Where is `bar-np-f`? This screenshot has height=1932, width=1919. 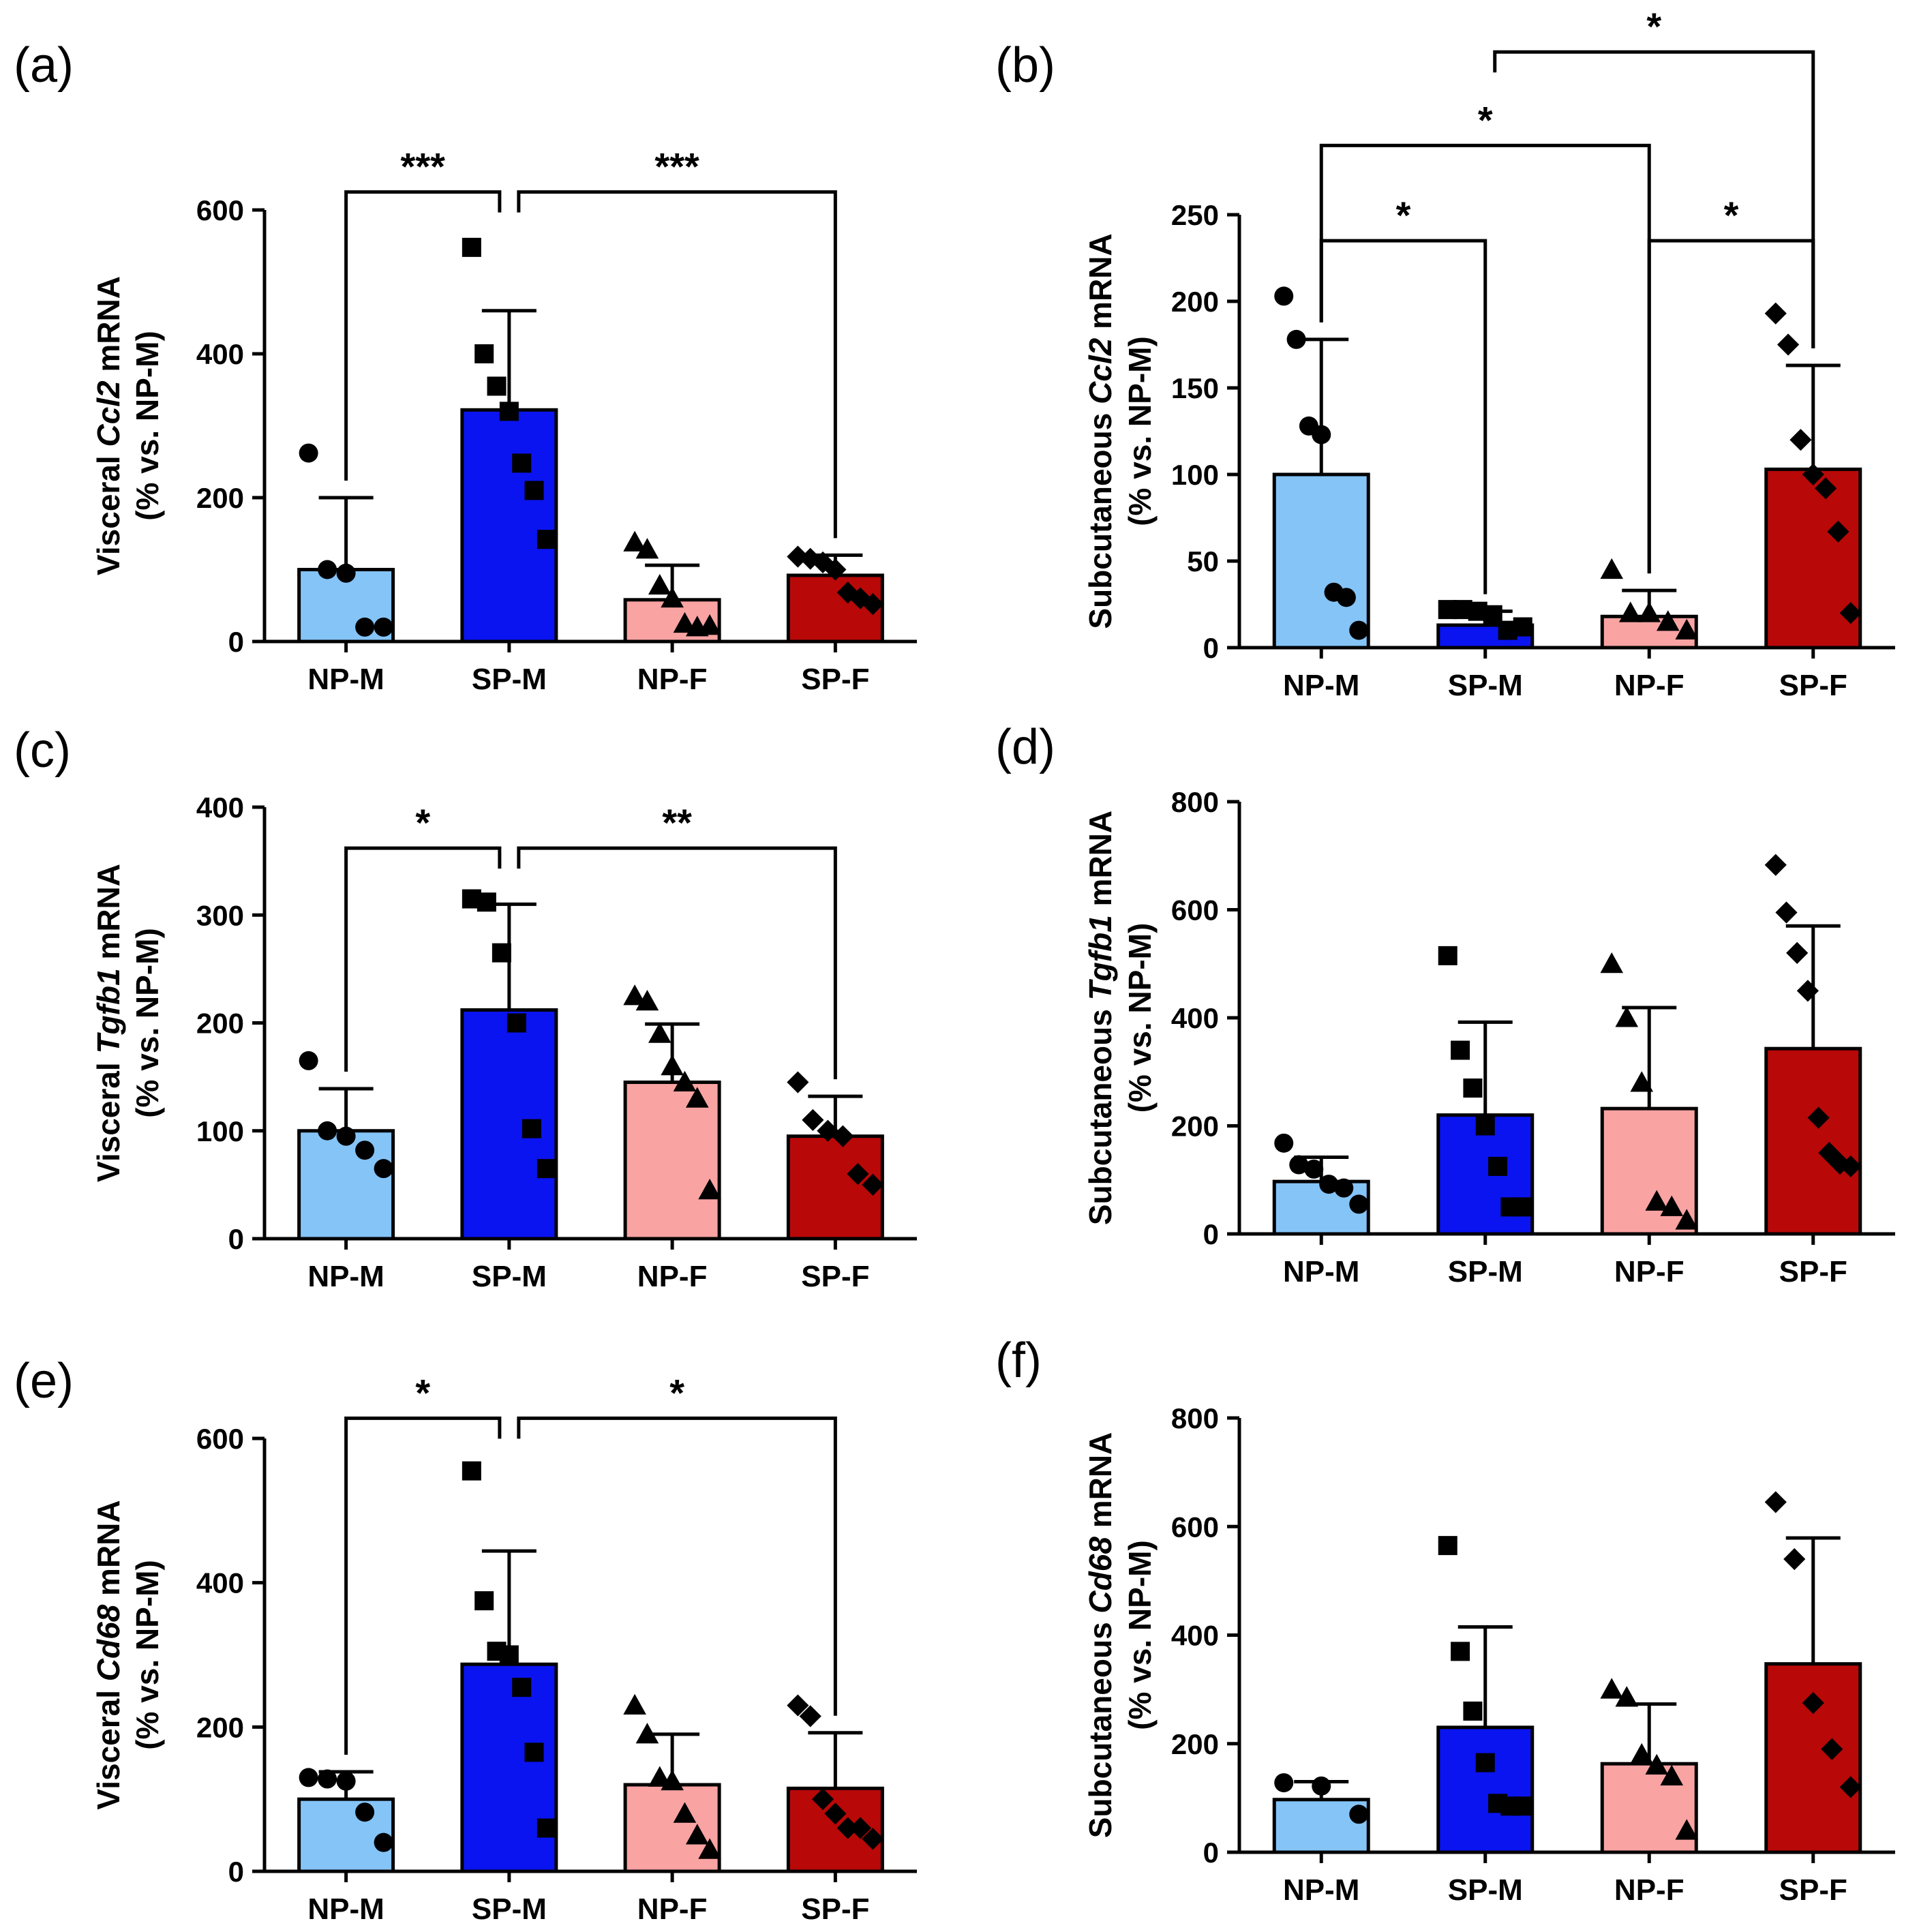 bar-np-f is located at coordinates (1649, 1171).